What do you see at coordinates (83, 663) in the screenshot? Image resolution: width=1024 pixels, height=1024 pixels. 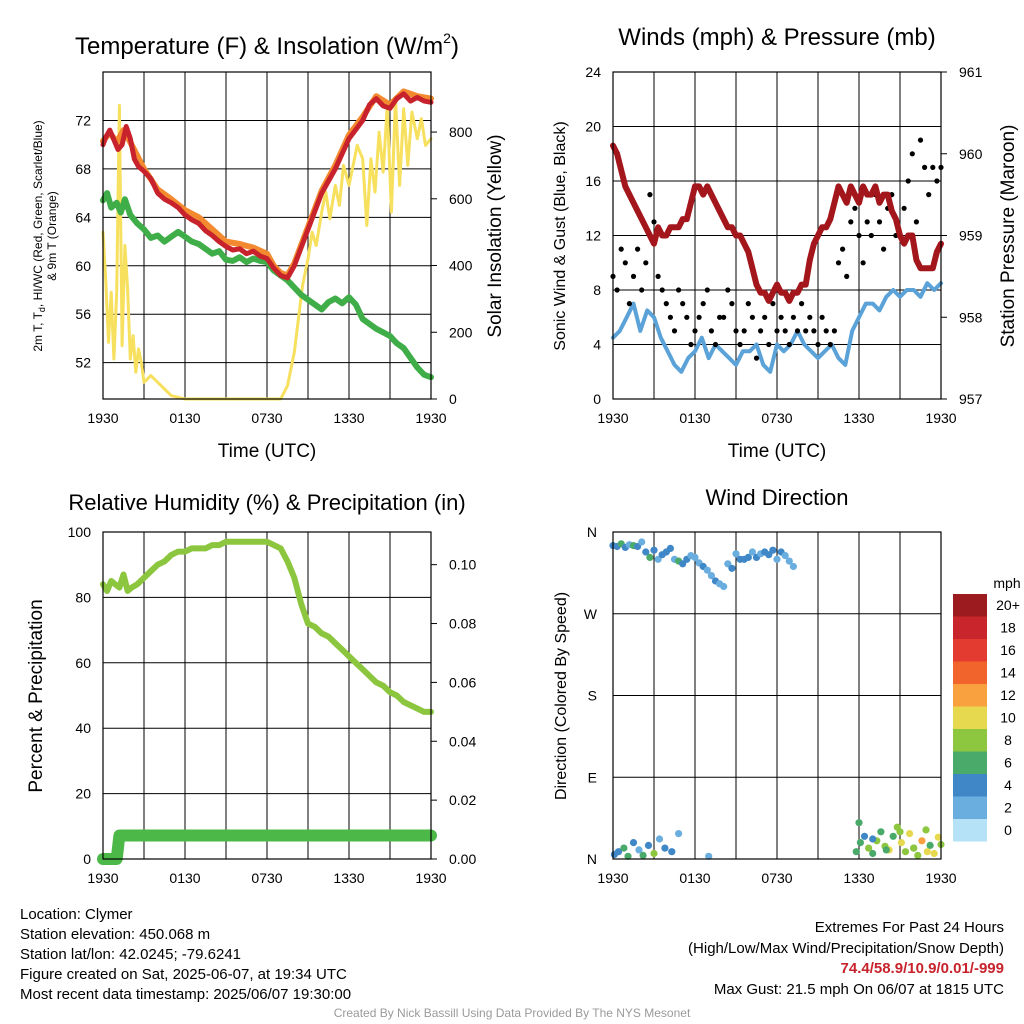 I see `y-tick-label: 60` at bounding box center [83, 663].